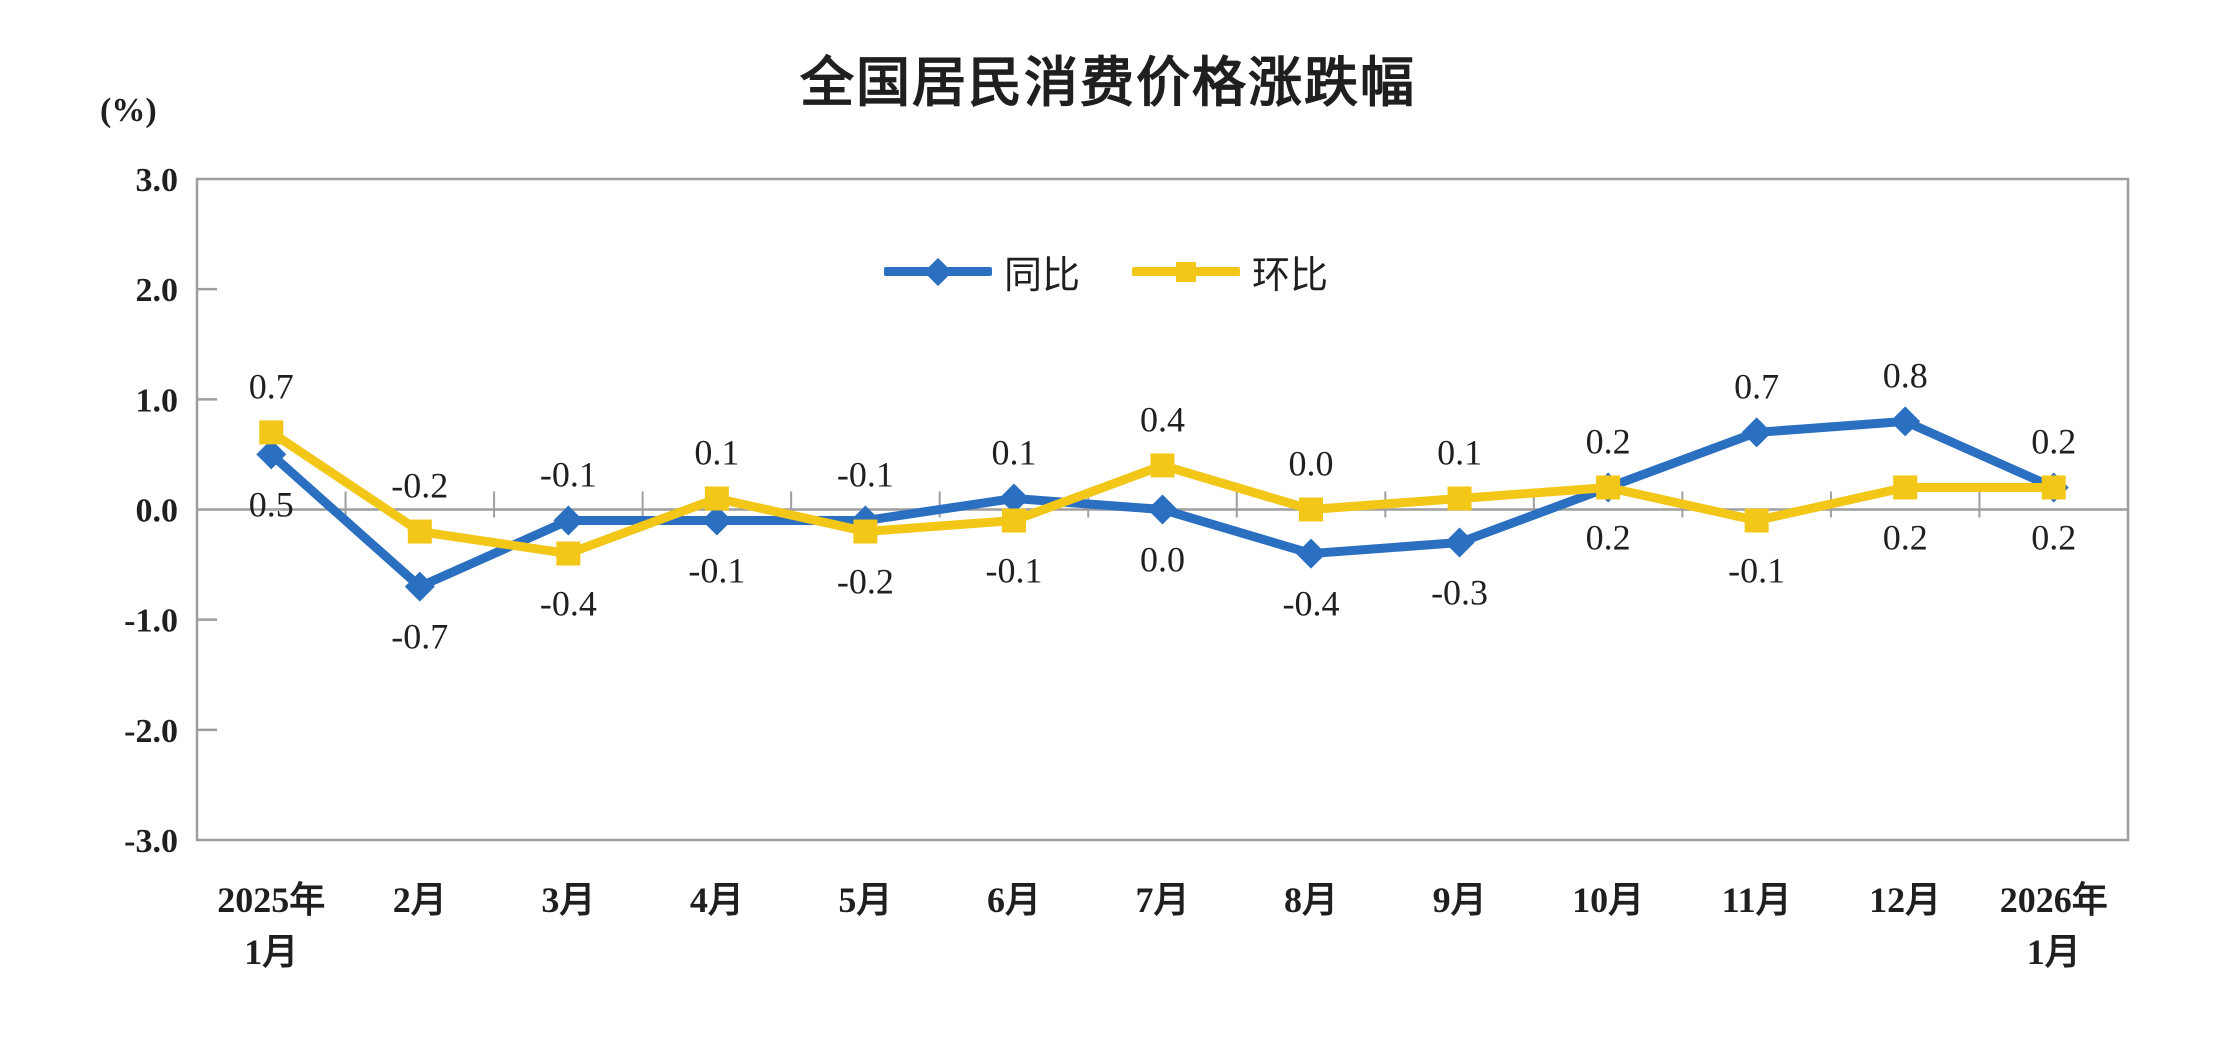  Describe the element at coordinates (1311, 464) in the screenshot. I see `data-label-mom: 0.0` at that location.